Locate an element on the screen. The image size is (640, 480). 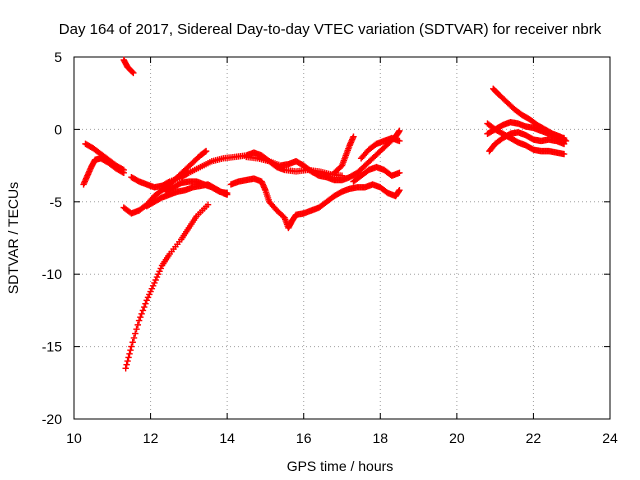
x-tick-label: 20 is located at coordinates (457, 438).